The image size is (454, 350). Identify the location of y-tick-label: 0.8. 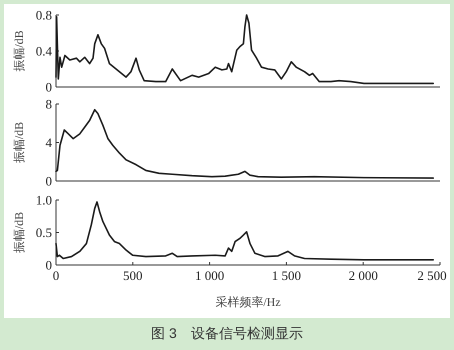
(44, 15).